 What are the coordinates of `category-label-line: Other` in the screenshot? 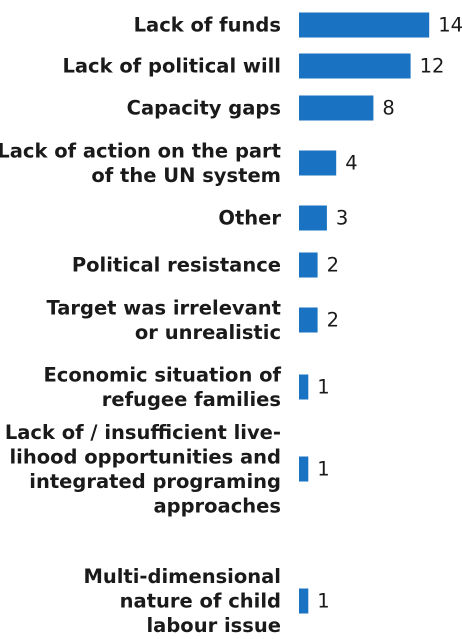 It's located at (249, 218).